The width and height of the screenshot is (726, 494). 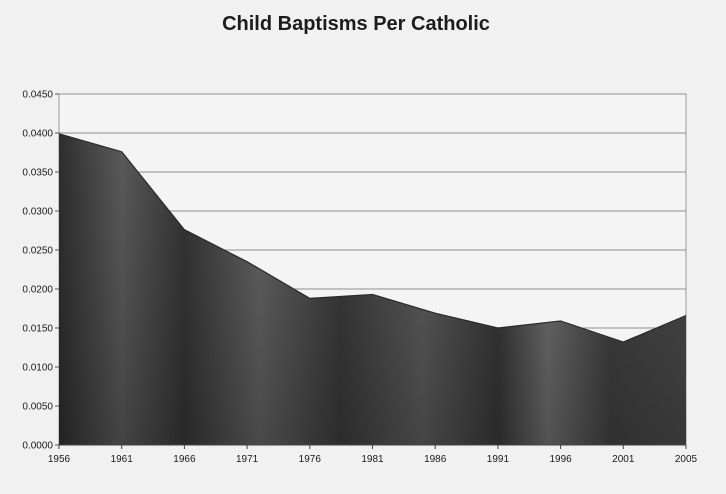 I want to click on y-tick-label: 0.0100, so click(x=37, y=368).